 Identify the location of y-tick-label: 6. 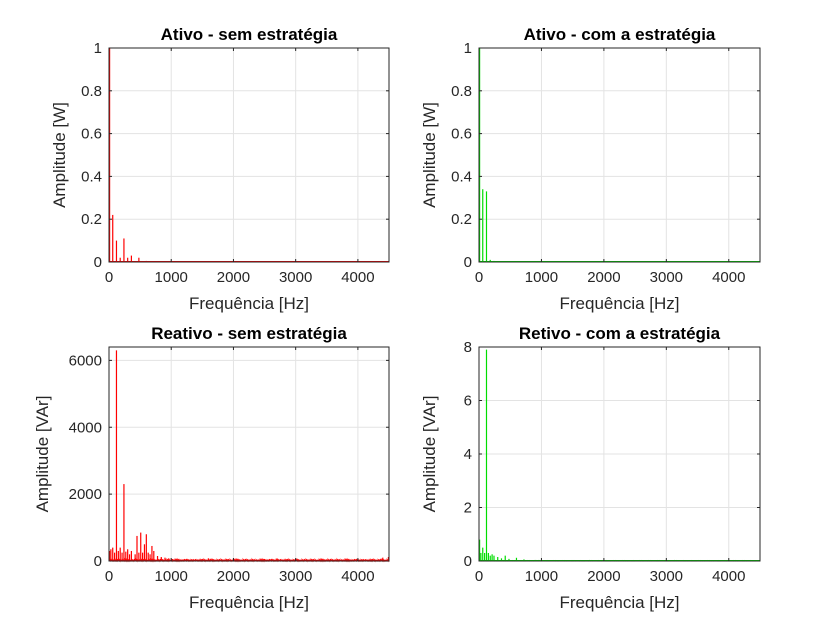
(468, 401).